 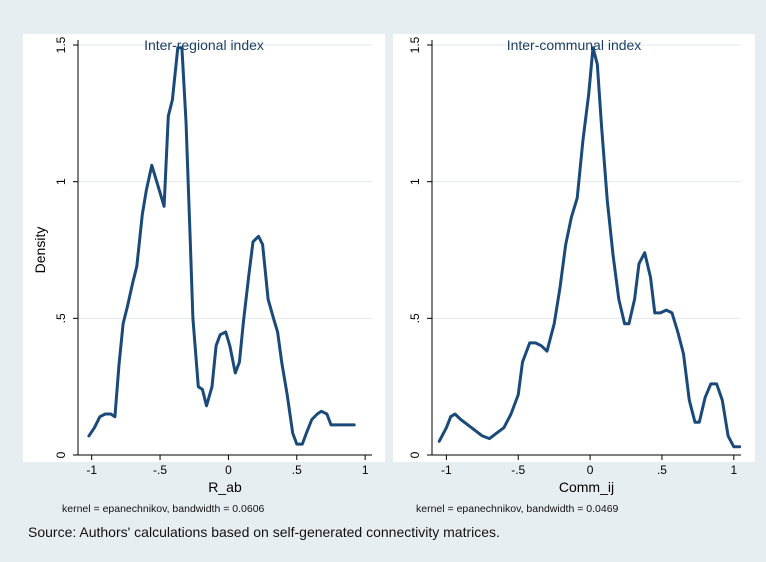 I want to click on chart-title: Inter-regional index, so click(x=204, y=45).